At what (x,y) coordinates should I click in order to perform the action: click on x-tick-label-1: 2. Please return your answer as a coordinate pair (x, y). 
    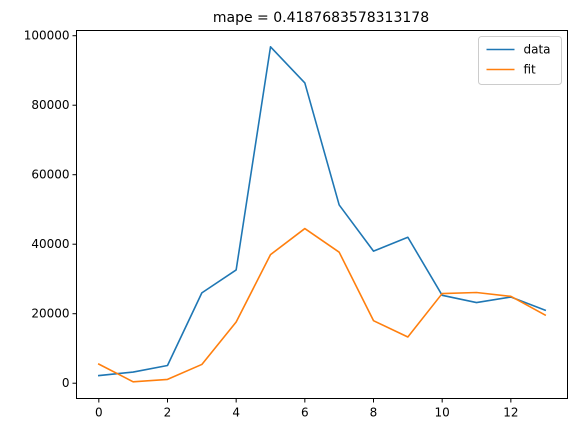
    Looking at the image, I should click on (168, 413).